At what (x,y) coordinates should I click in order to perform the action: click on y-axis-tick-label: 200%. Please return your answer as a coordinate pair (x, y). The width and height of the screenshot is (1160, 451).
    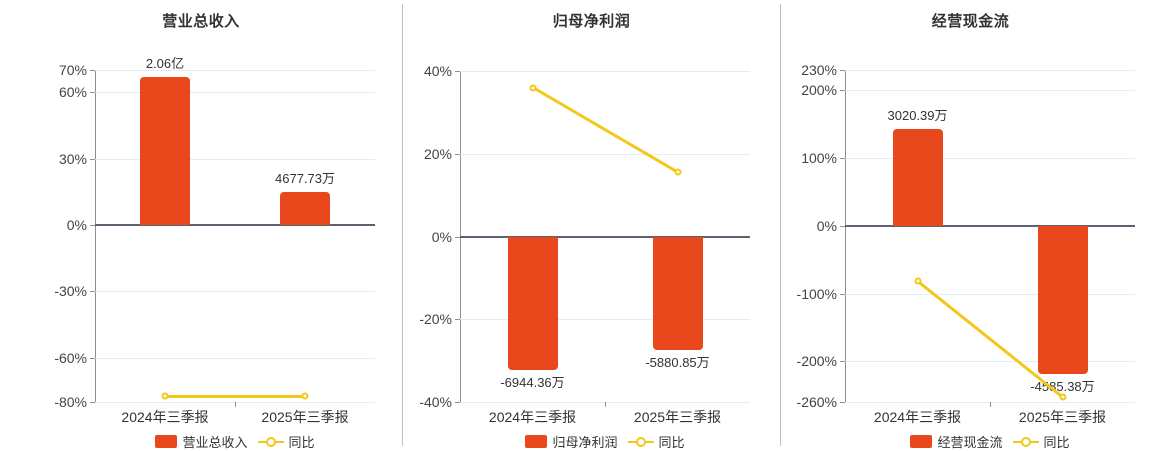
    Looking at the image, I should click on (819, 90).